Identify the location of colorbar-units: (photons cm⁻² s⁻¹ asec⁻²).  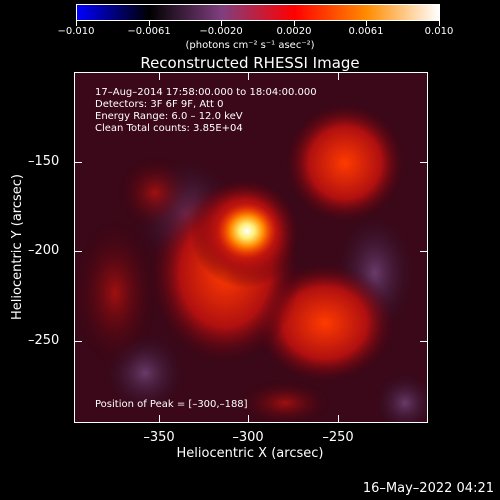
(250, 45).